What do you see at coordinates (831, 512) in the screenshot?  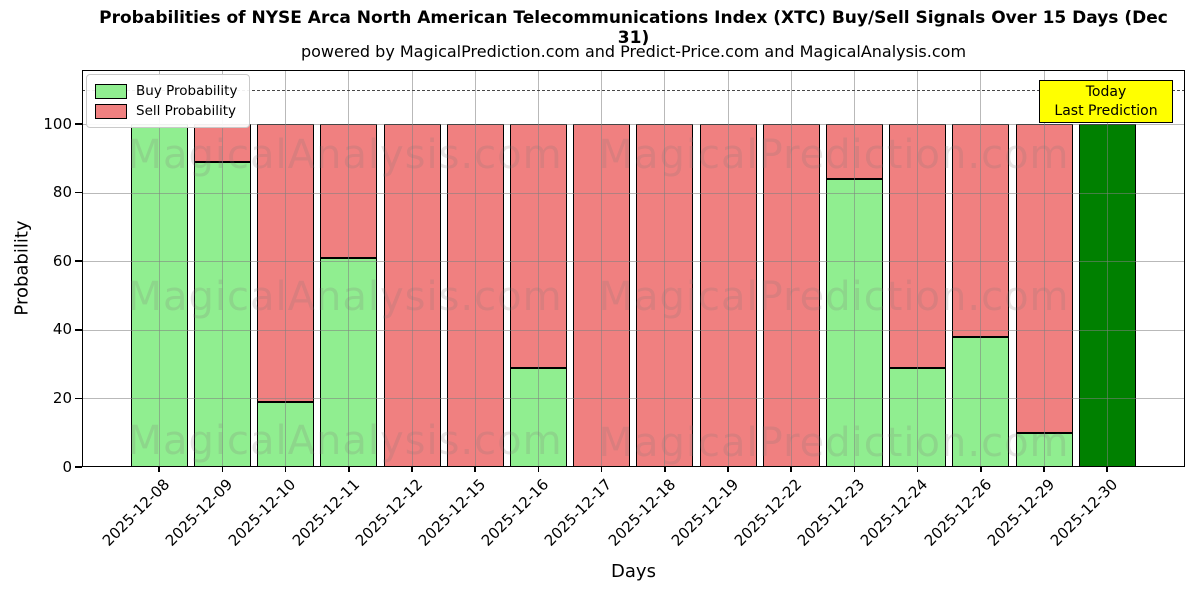 I see `x-tick-label: 2025-12-23` at bounding box center [831, 512].